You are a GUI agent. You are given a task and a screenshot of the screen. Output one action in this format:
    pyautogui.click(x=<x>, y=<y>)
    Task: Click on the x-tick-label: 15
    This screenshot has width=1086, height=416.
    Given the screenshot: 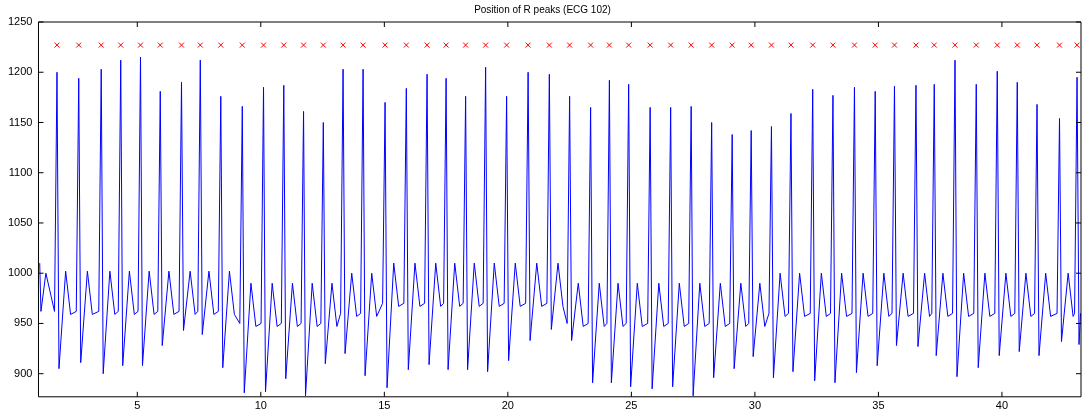 What is the action you would take?
    pyautogui.click(x=384, y=405)
    